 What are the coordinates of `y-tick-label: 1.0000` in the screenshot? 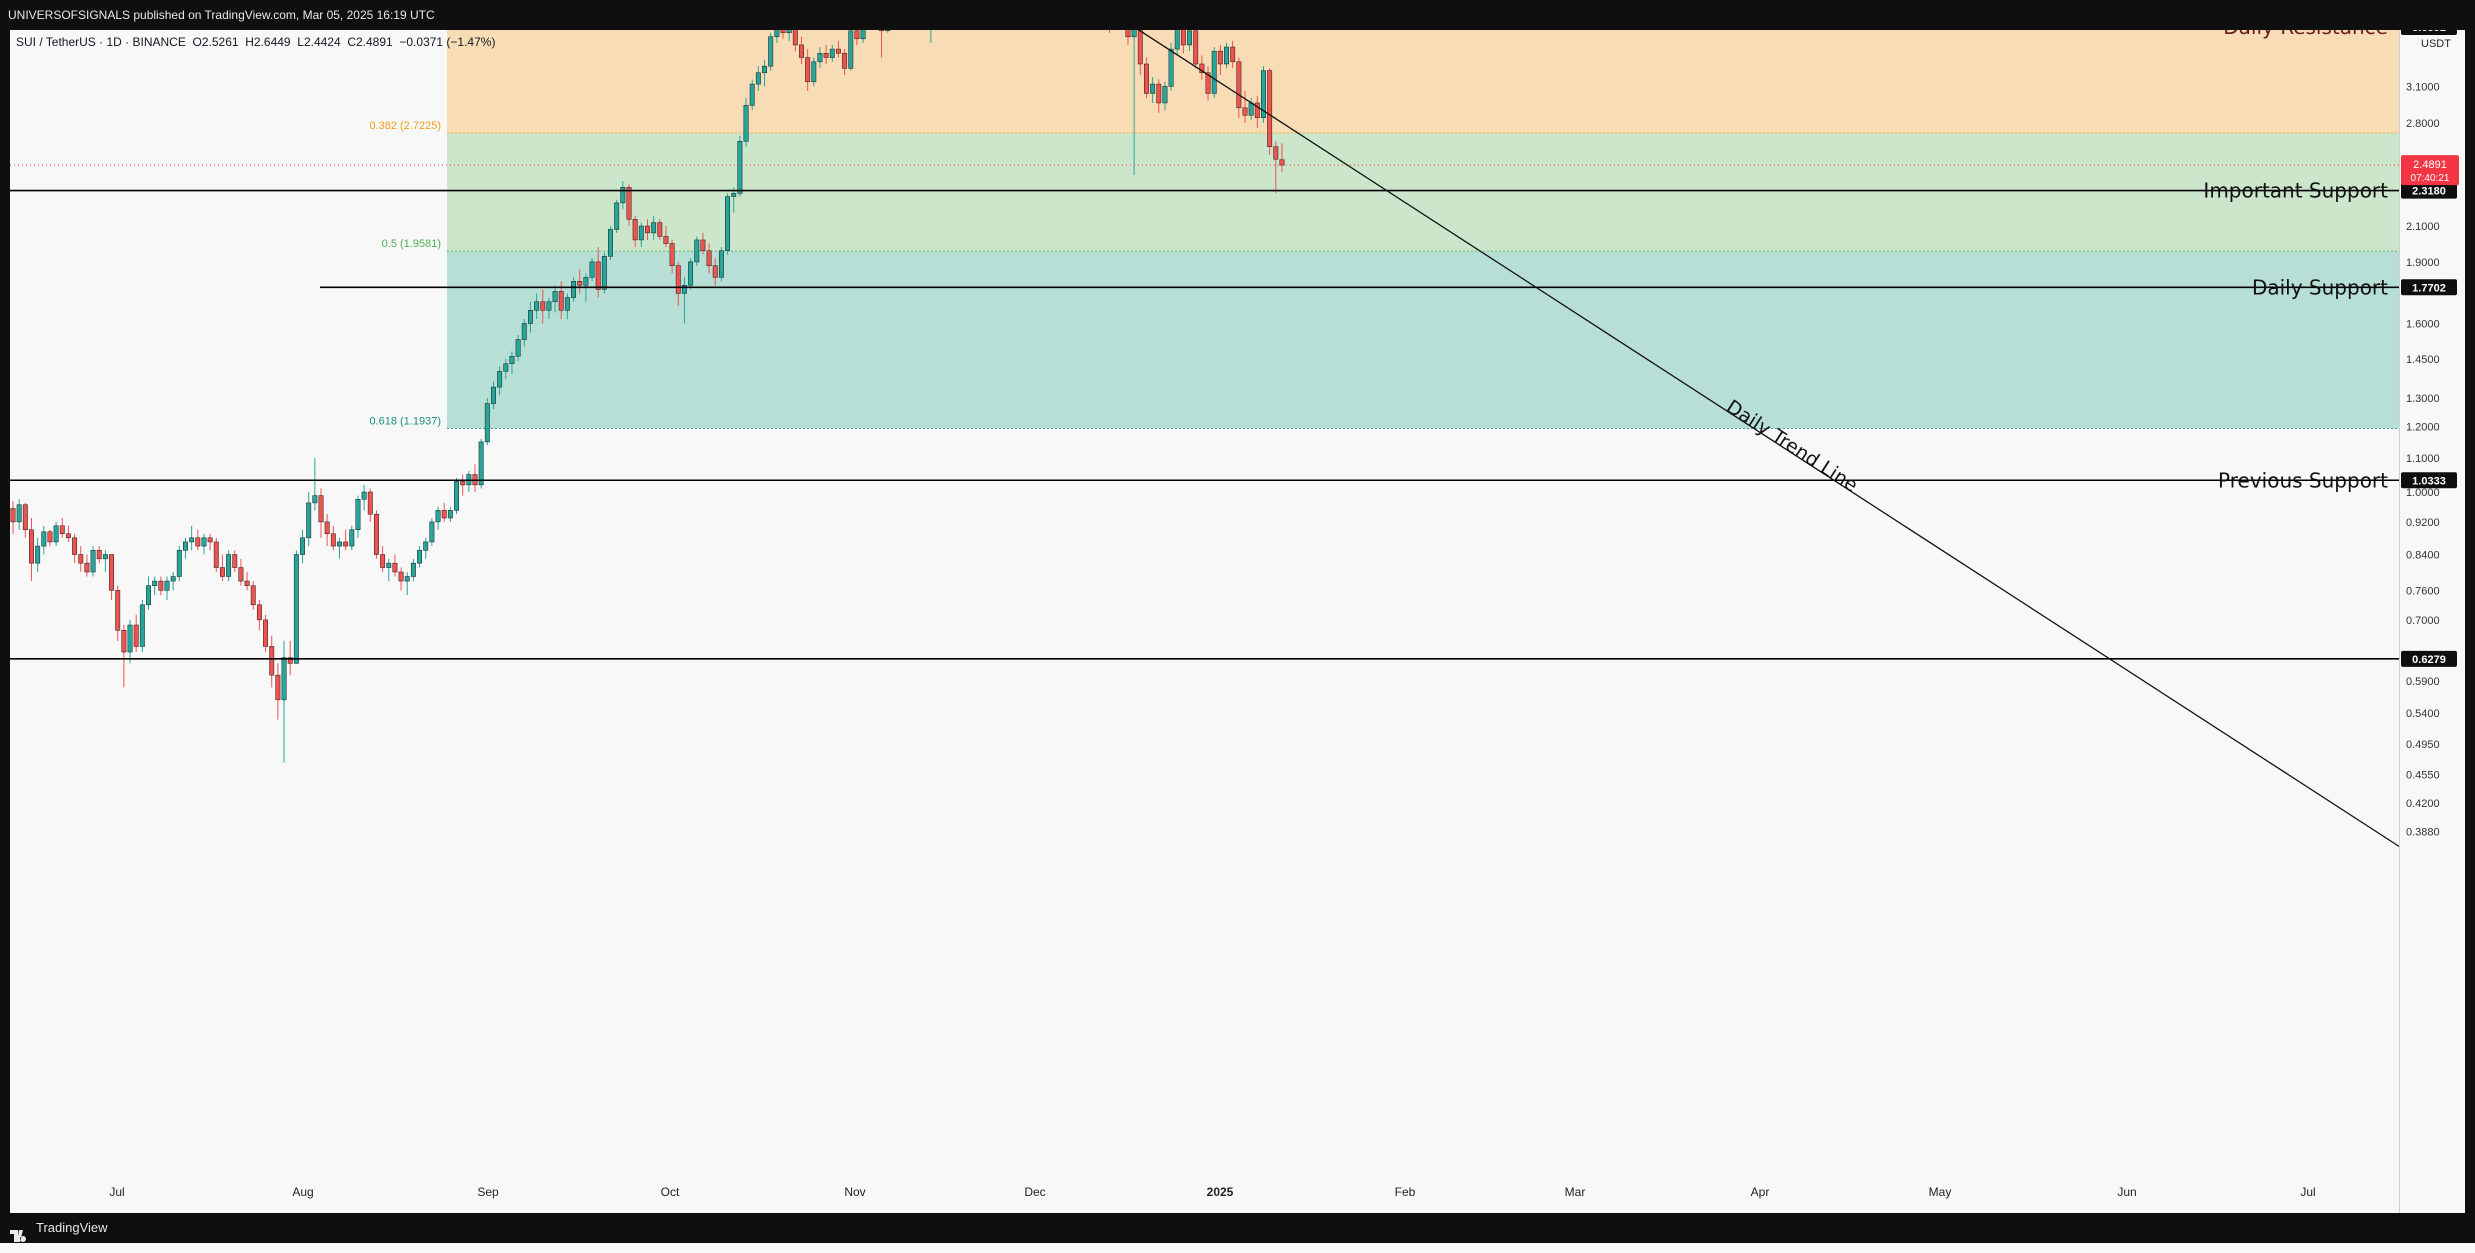 It's located at (2423, 493).